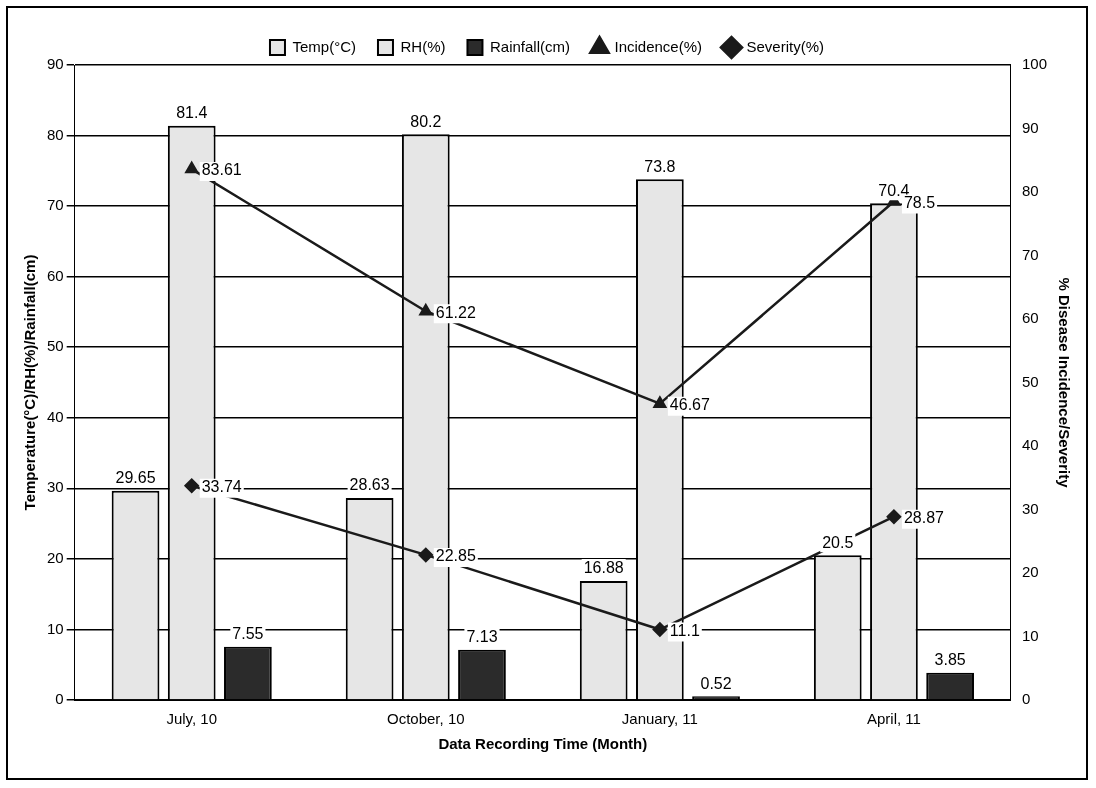  What do you see at coordinates (192, 113) in the screenshot?
I see `data-label: 81.4` at bounding box center [192, 113].